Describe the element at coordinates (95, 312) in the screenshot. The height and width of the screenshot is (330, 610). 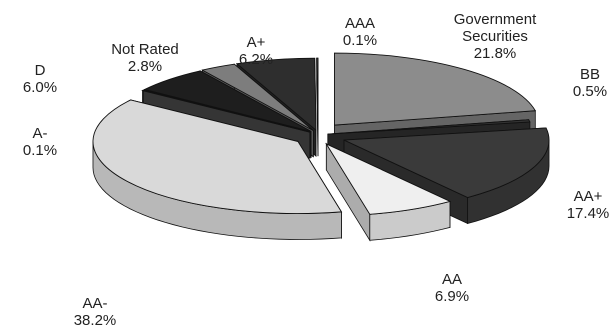
I see `slice-label-aa-: AA-38.2%` at that location.